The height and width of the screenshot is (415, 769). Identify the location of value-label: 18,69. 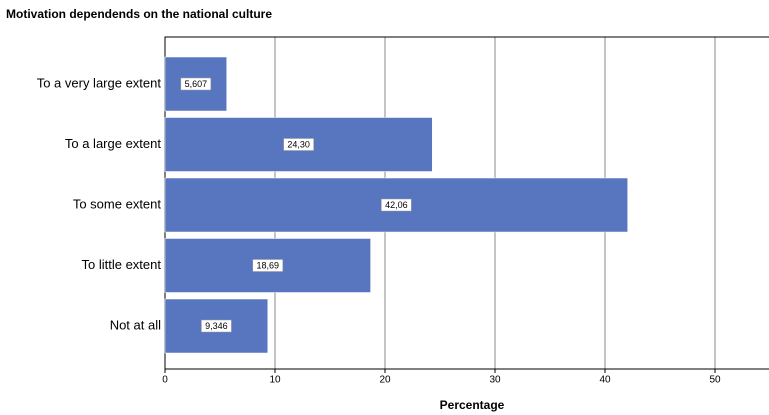
(268, 265).